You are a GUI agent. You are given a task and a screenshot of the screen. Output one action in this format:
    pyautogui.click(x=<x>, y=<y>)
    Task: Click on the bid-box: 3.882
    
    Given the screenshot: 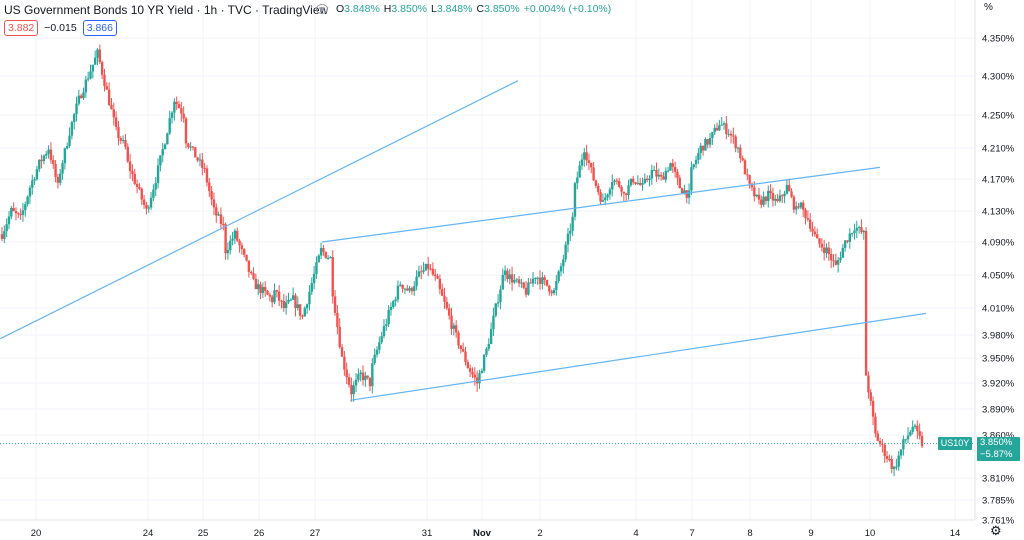 What is the action you would take?
    pyautogui.click(x=21, y=28)
    